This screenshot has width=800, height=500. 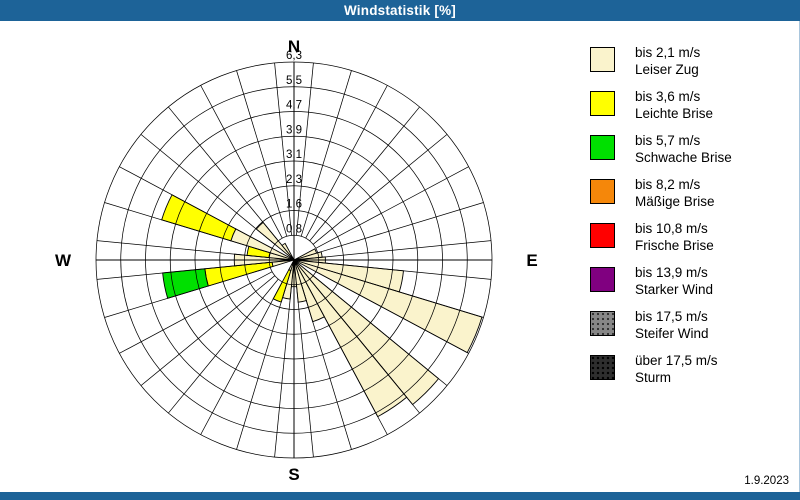 What do you see at coordinates (293, 474) in the screenshot?
I see `compass-label-s: S` at bounding box center [293, 474].